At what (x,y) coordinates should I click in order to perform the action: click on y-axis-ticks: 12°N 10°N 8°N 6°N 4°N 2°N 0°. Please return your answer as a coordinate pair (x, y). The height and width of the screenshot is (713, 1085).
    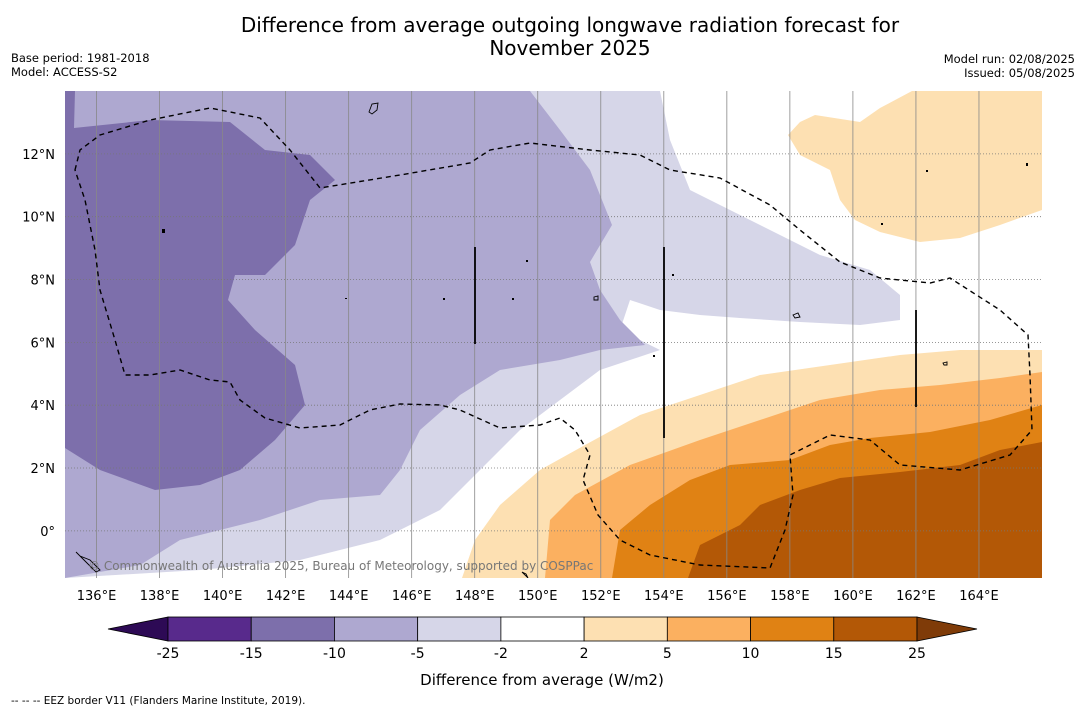
    Looking at the image, I should click on (38, 344).